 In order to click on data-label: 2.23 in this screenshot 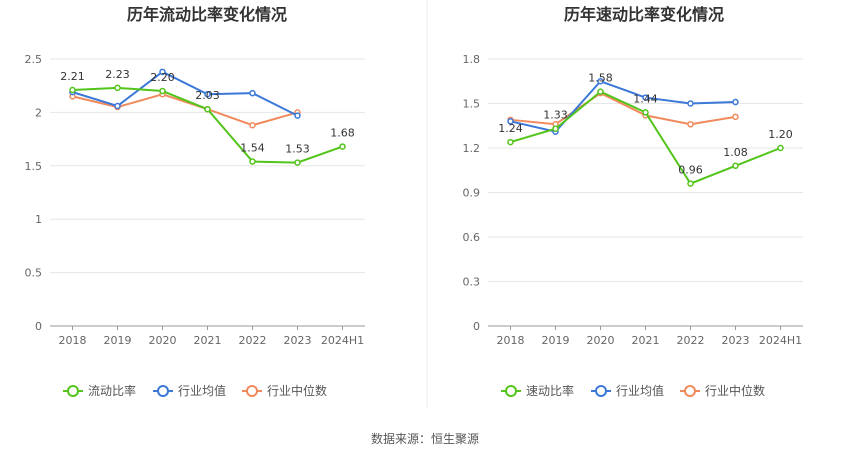, I will do `click(117, 74)`.